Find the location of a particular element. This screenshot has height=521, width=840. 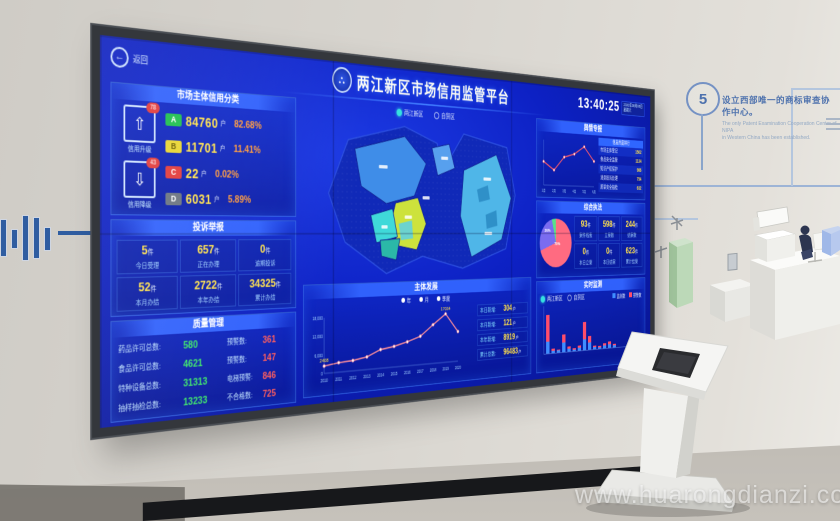

legend-dot-icon is located at coordinates (438, 299).